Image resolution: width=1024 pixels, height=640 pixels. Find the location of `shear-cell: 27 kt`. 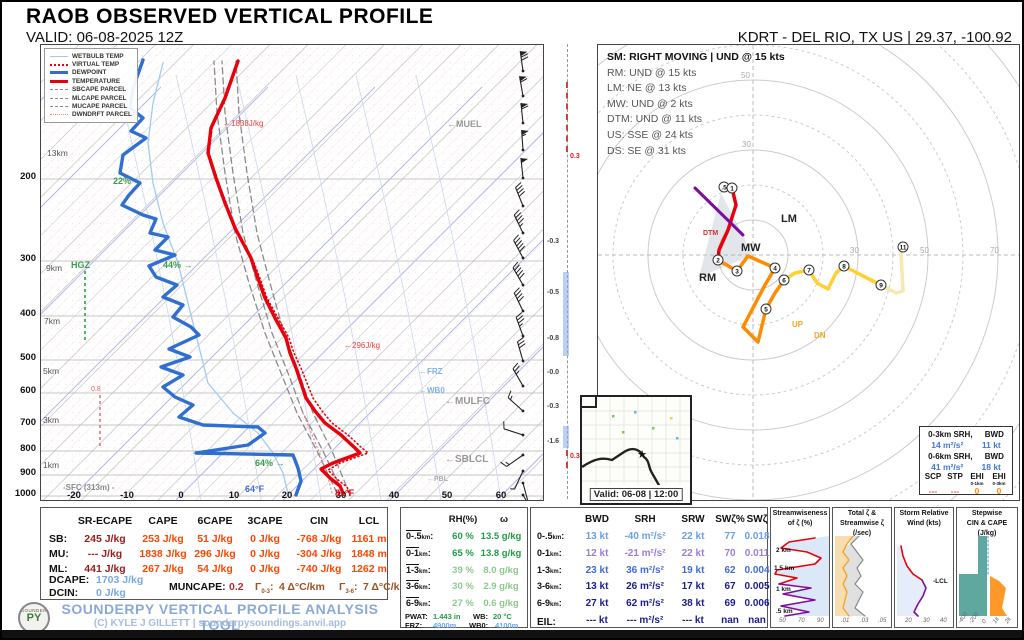

shear-cell: 27 kt is located at coordinates (597, 604).